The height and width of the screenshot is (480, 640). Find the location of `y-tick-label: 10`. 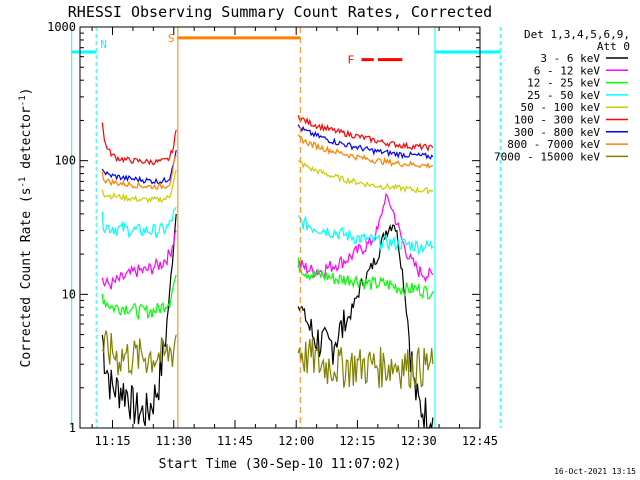

y-tick-label: 10 is located at coordinates (69, 294).